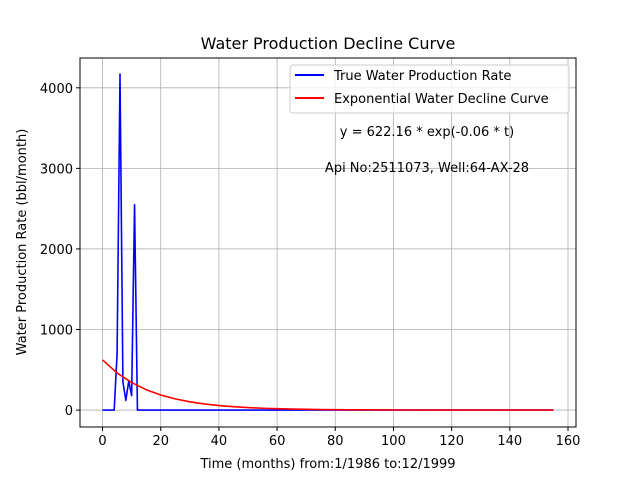 The width and height of the screenshot is (640, 480). Describe the element at coordinates (219, 441) in the screenshot. I see `x-tick-label: 40` at that location.